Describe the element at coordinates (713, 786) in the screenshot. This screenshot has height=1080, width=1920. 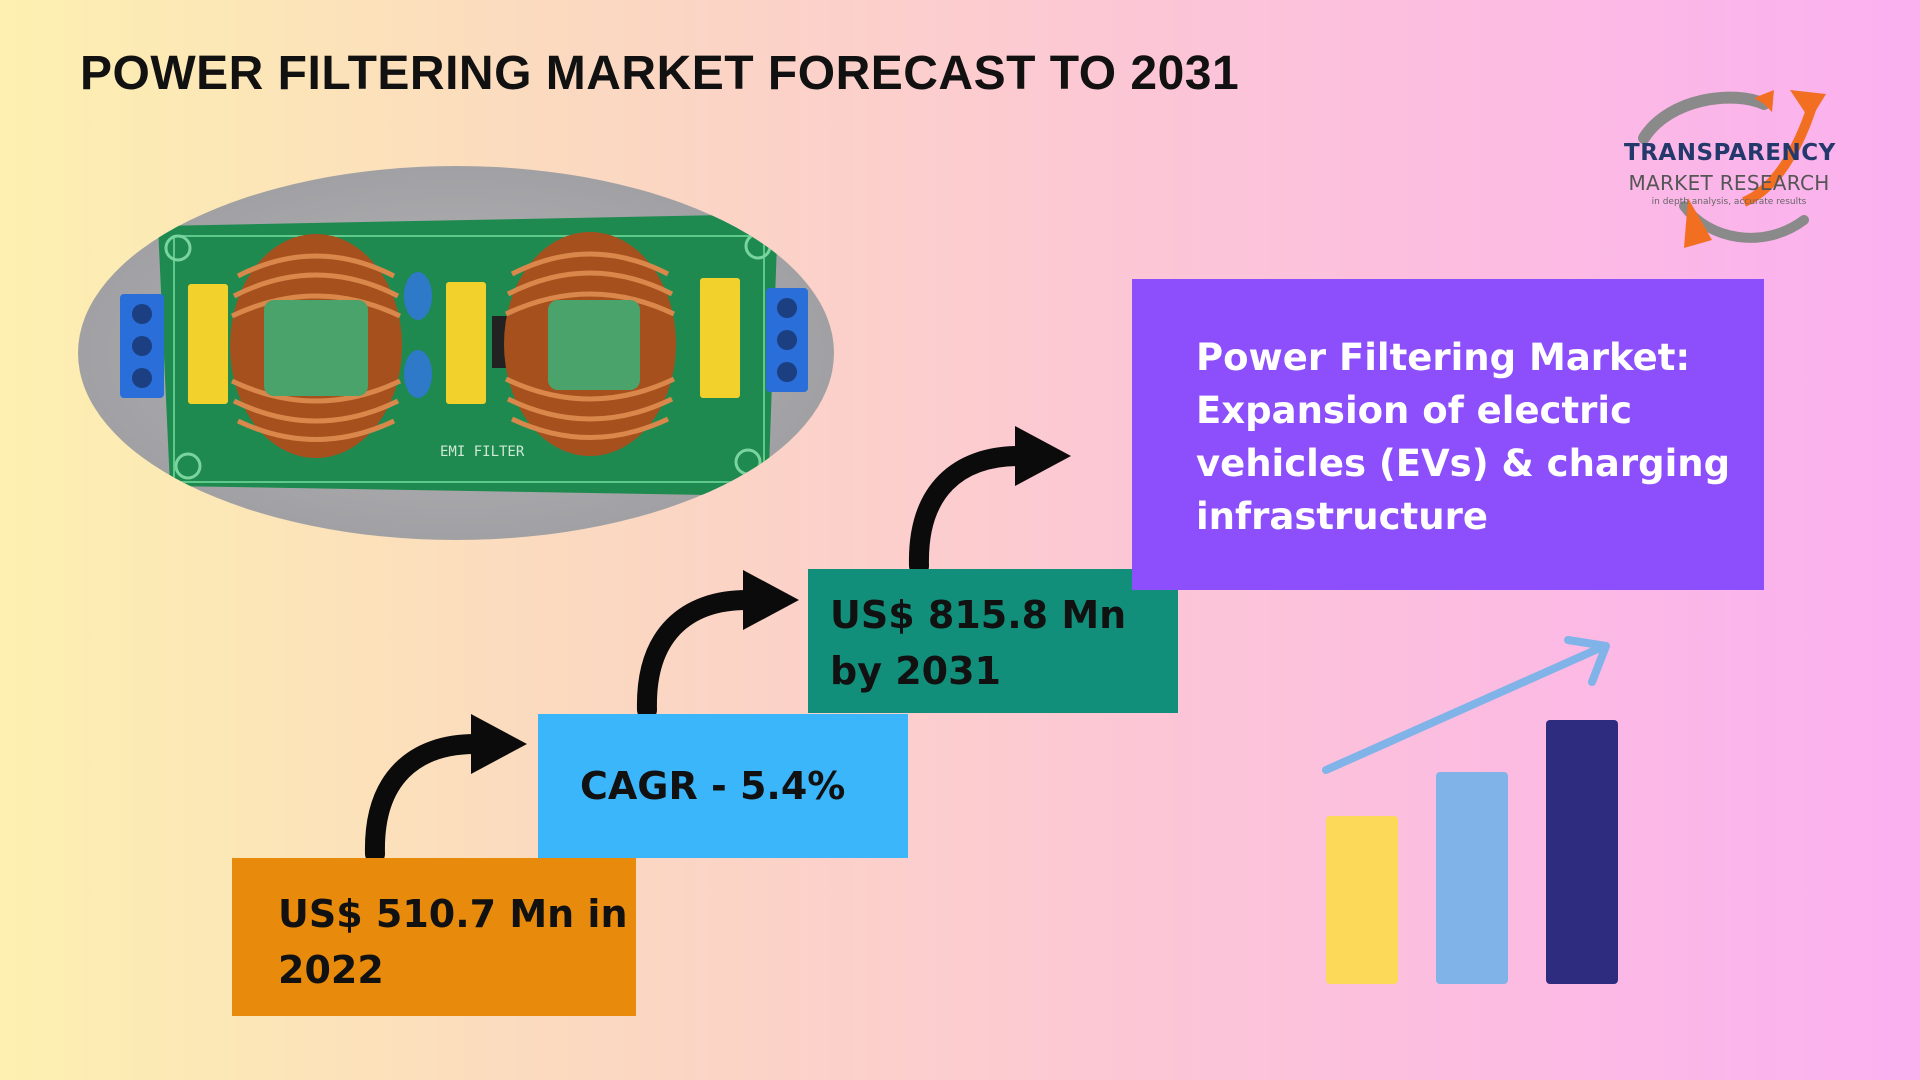
I see `step-cagr-text: CAGR - 5.4%` at that location.